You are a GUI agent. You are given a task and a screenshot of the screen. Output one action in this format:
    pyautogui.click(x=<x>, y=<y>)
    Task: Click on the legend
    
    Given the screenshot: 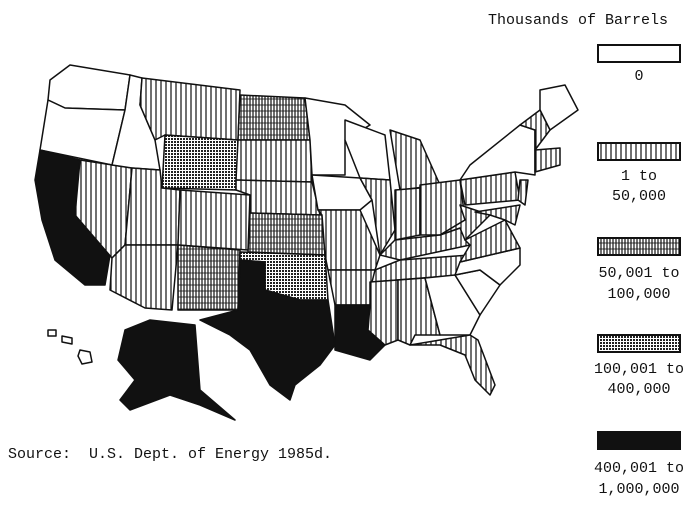 What is the action you would take?
    pyautogui.click(x=639, y=247)
    